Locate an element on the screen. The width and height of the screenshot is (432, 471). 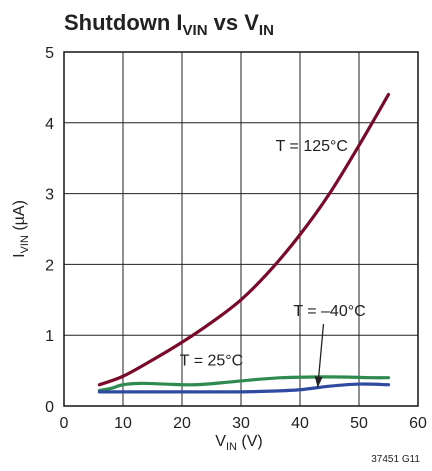
x-axis-label-sub: IN is located at coordinates (231, 447).